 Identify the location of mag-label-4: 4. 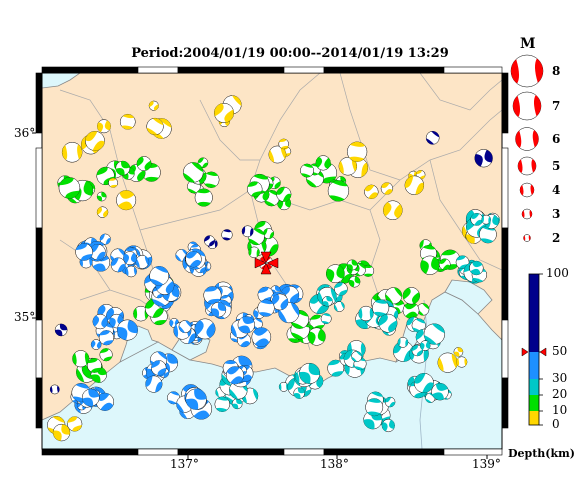
(556, 190).